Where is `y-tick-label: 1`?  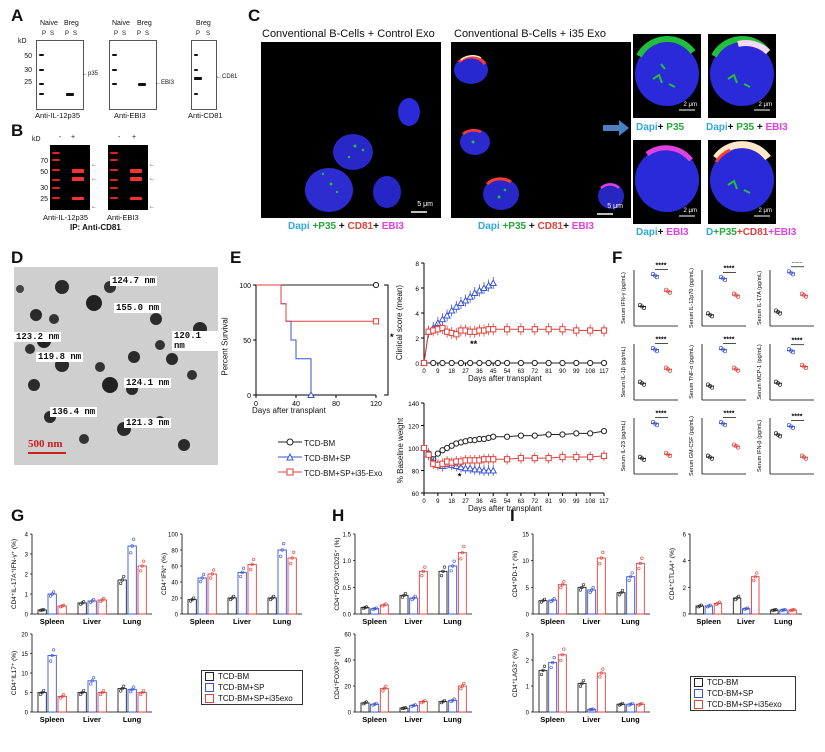 y-tick-label: 1 is located at coordinates (27, 596).